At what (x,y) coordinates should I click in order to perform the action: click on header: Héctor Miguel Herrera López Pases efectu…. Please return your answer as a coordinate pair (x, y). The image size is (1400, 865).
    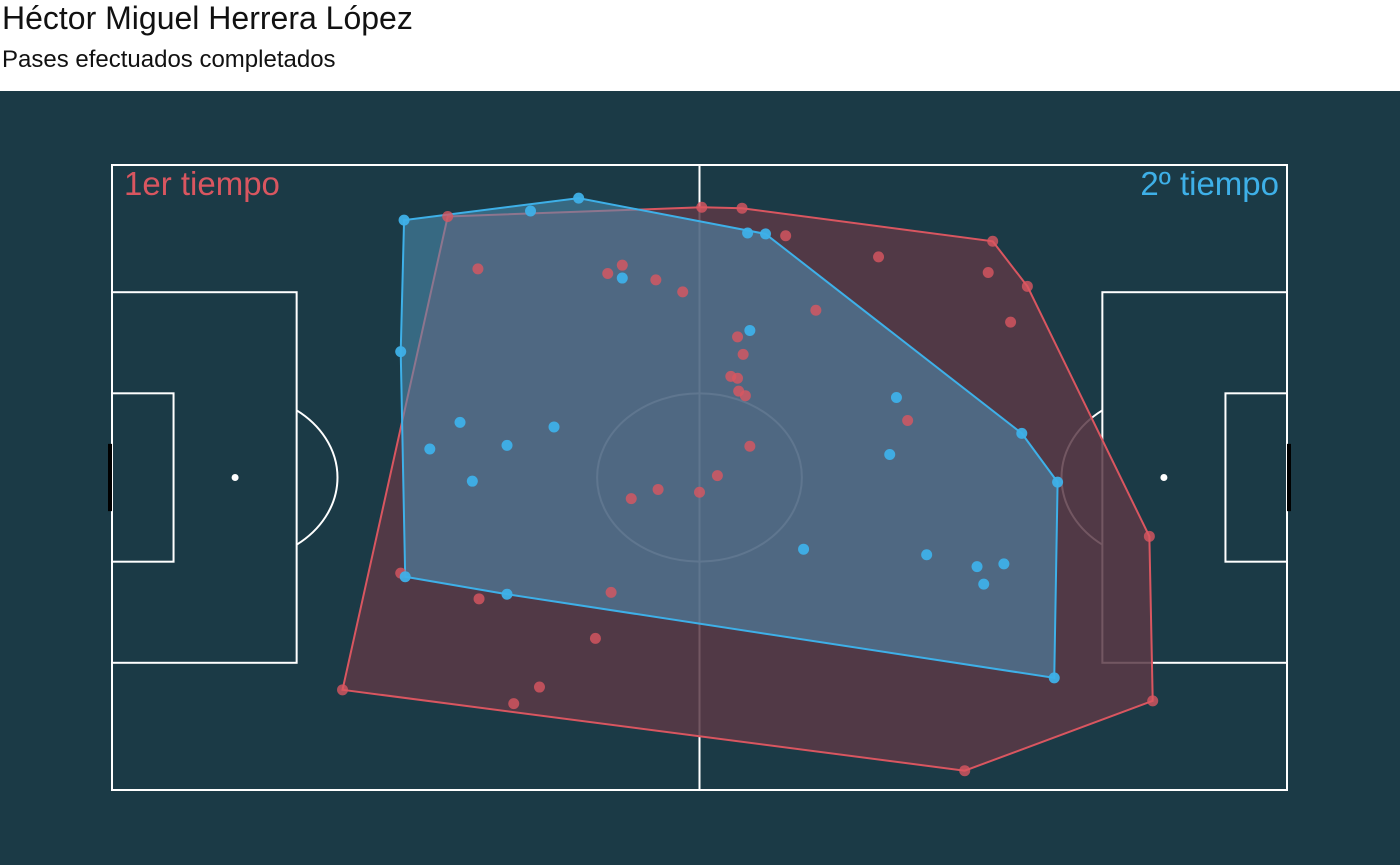
    Looking at the image, I should click on (700, 45).